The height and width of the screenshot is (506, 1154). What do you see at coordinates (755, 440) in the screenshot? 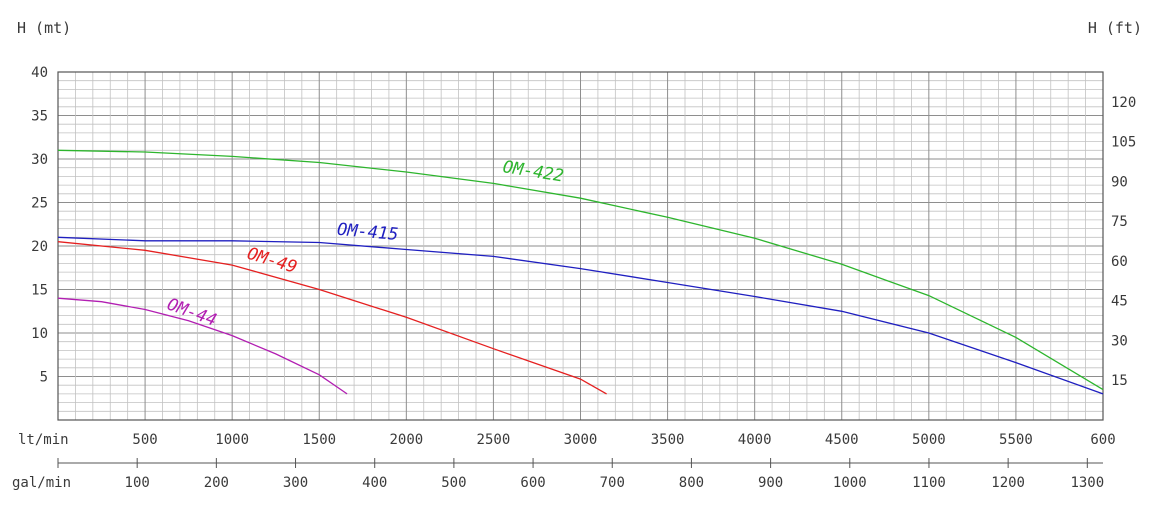
I see `x-tick-label-lt: 4000` at bounding box center [755, 440].